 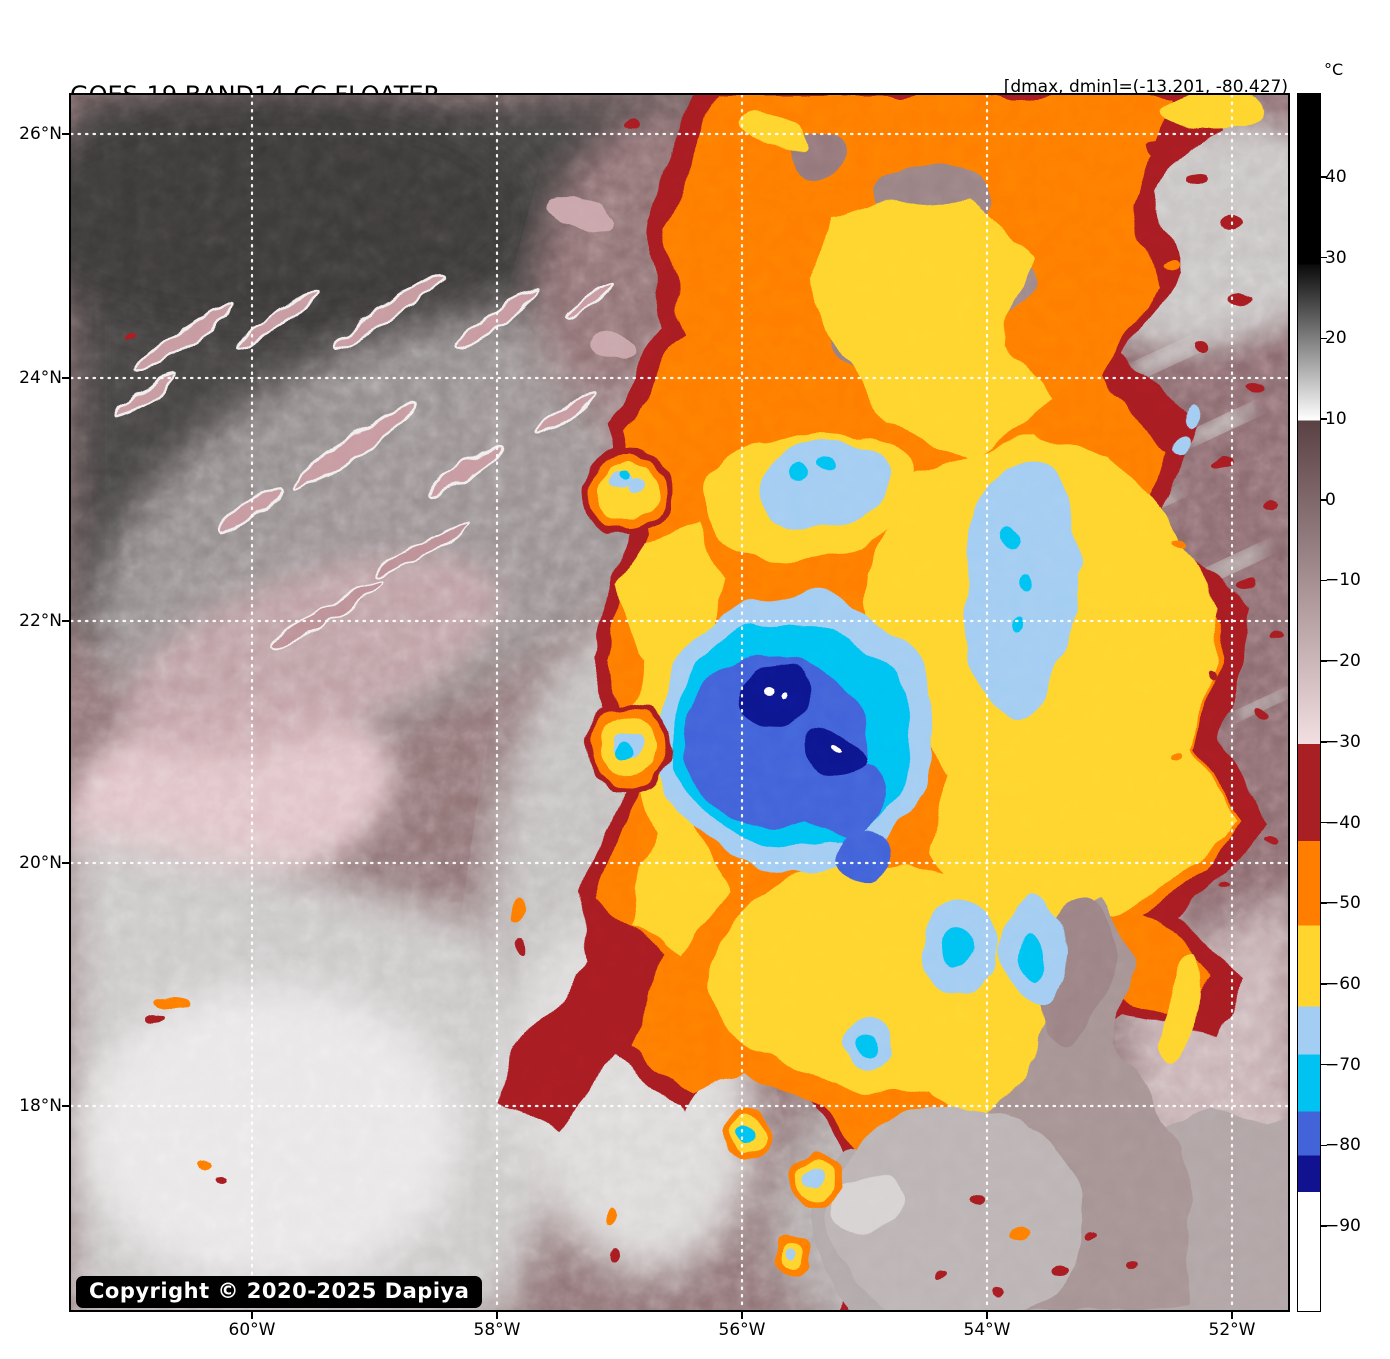 What do you see at coordinates (1336, 419) in the screenshot?
I see `colorbar-tick-label: 10` at bounding box center [1336, 419].